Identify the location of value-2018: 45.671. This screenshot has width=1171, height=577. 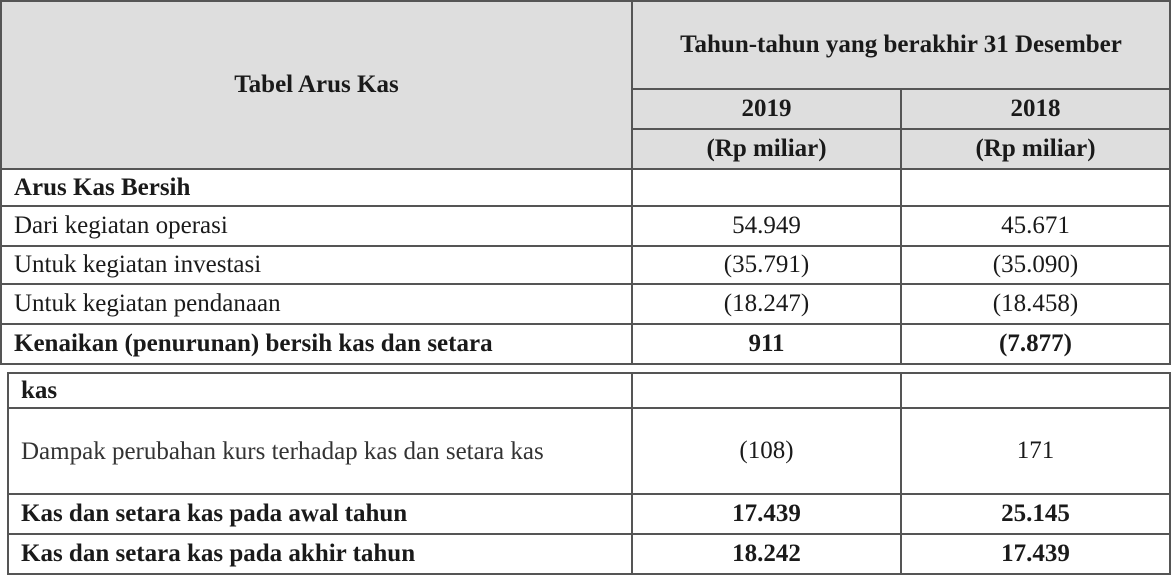
(1035, 226).